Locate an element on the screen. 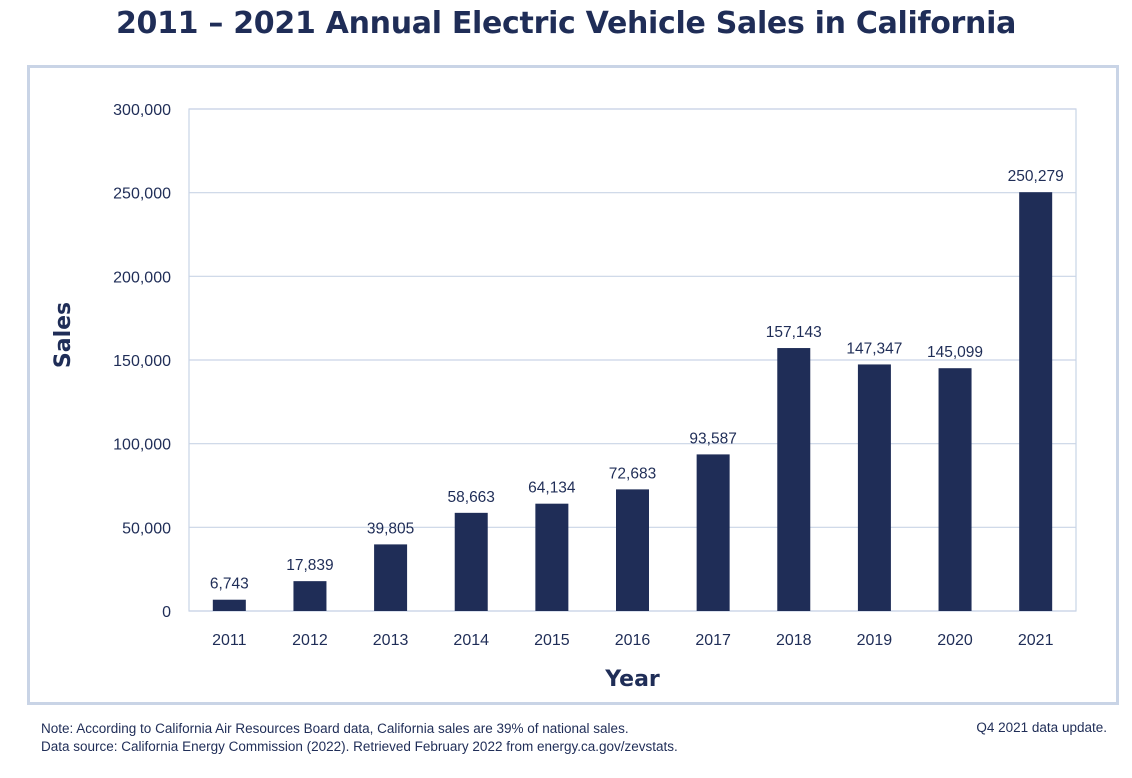 Image resolution: width=1132 pixels, height=778 pixels. bar-2017 is located at coordinates (713, 532).